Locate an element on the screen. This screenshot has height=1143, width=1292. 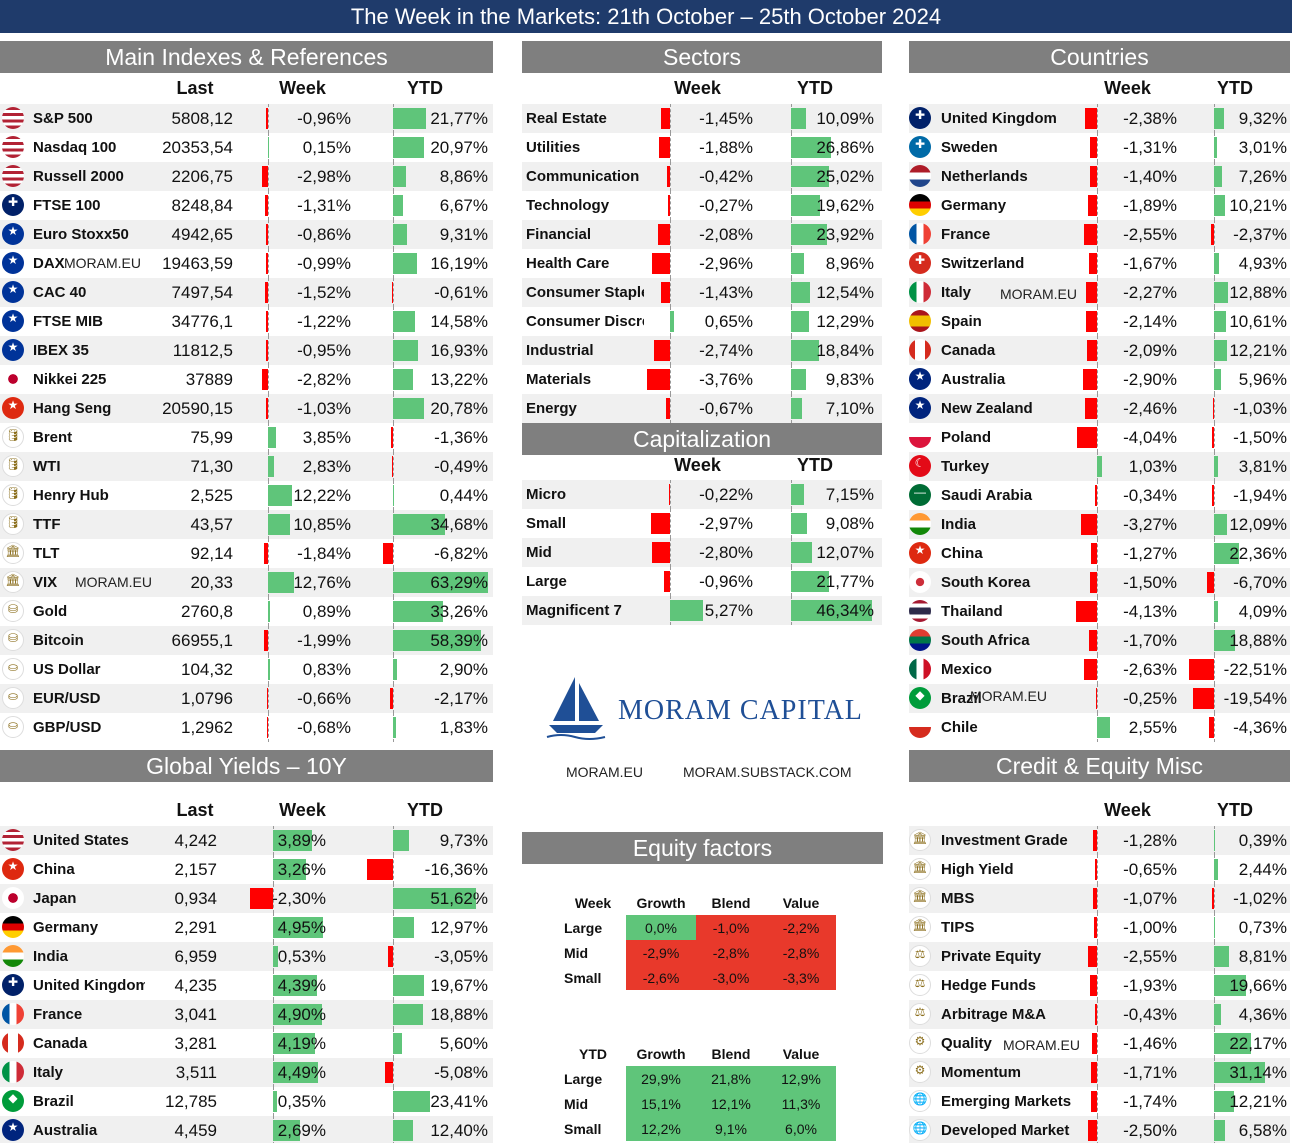
row-name: Nasdaq 100 is located at coordinates (75, 147).